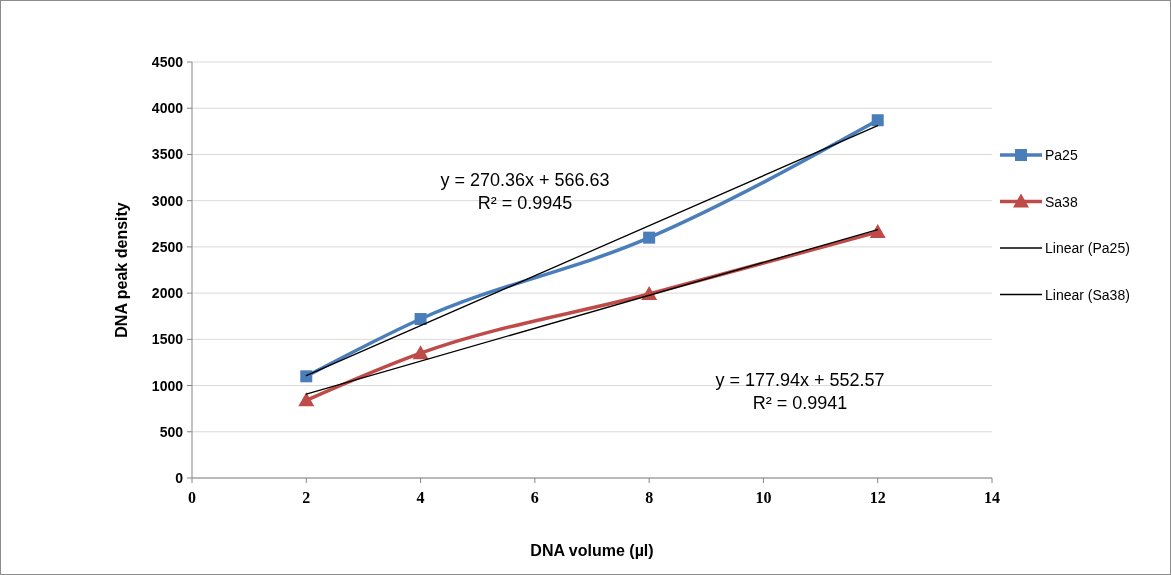  What do you see at coordinates (800, 391) in the screenshot?
I see `annotation: y = 177.94x + 552.57 R² = 0.9941` at bounding box center [800, 391].